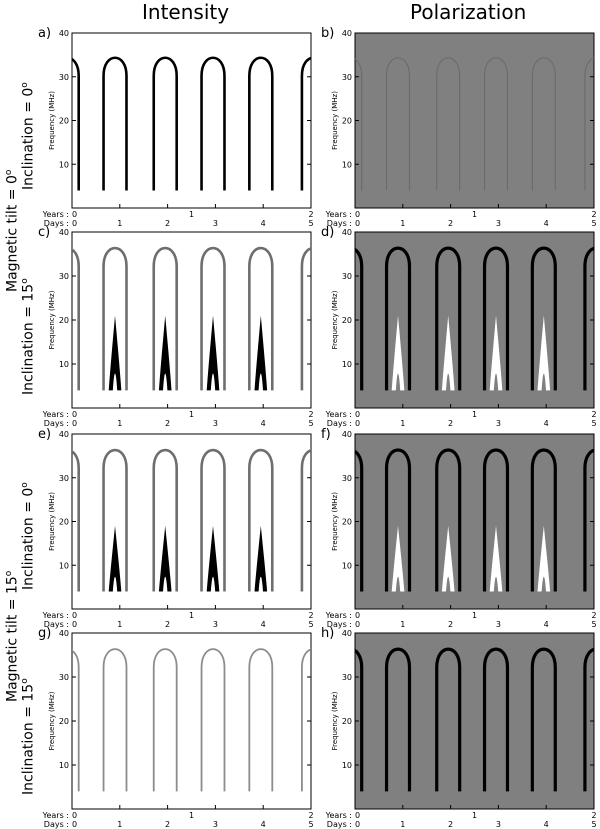 The height and width of the screenshot is (829, 600). What do you see at coordinates (44, 232) in the screenshot?
I see `panel-letter: c)` at bounding box center [44, 232].